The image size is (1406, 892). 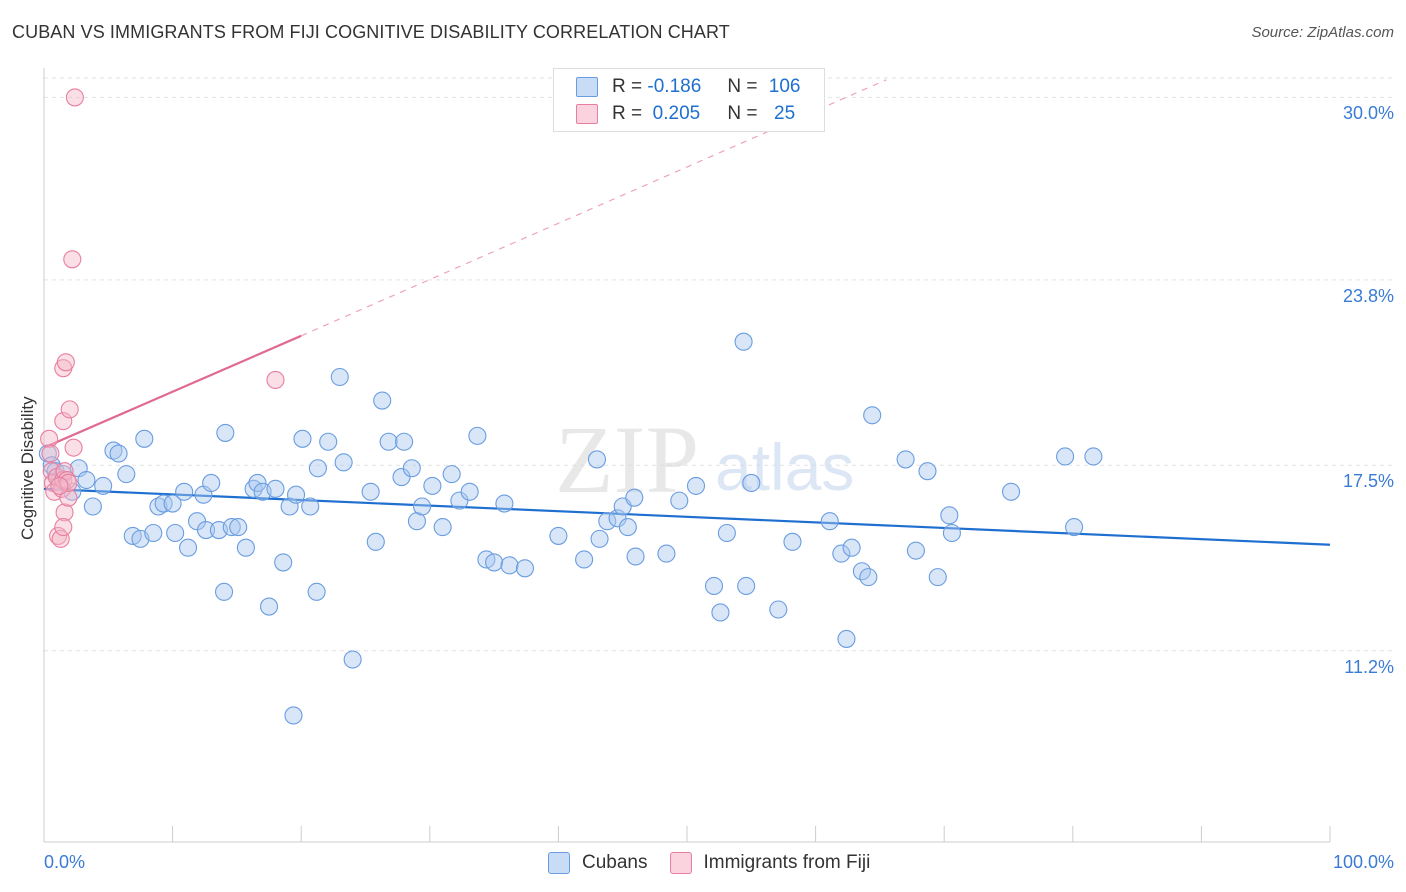 What do you see at coordinates (742, 113) in the screenshot?
I see `legend-n-label: N =` at bounding box center [742, 113].